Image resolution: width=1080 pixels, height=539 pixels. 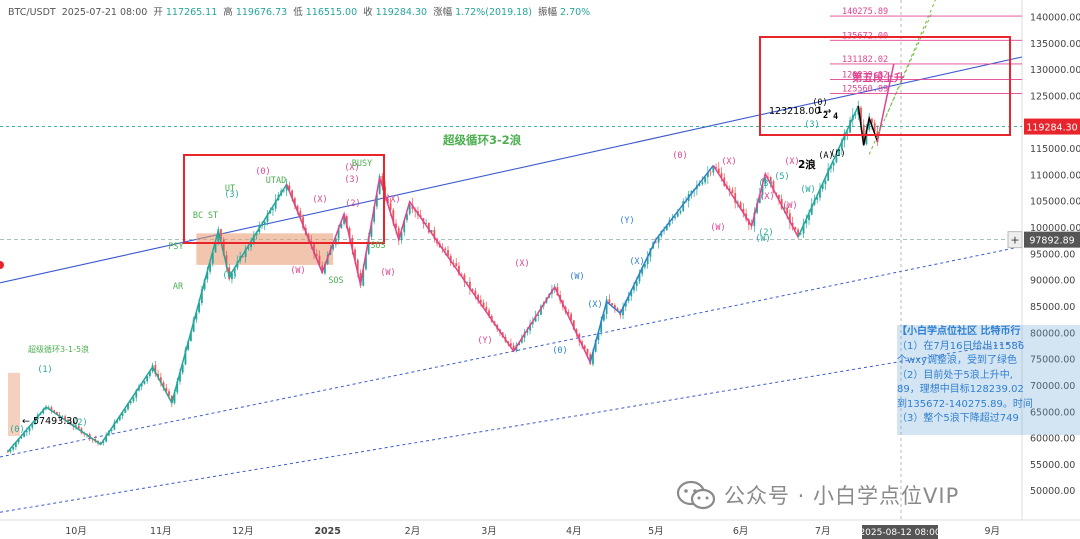 What do you see at coordinates (1052, 307) in the screenshot?
I see `y-tick-label: 85000.00` at bounding box center [1052, 307].